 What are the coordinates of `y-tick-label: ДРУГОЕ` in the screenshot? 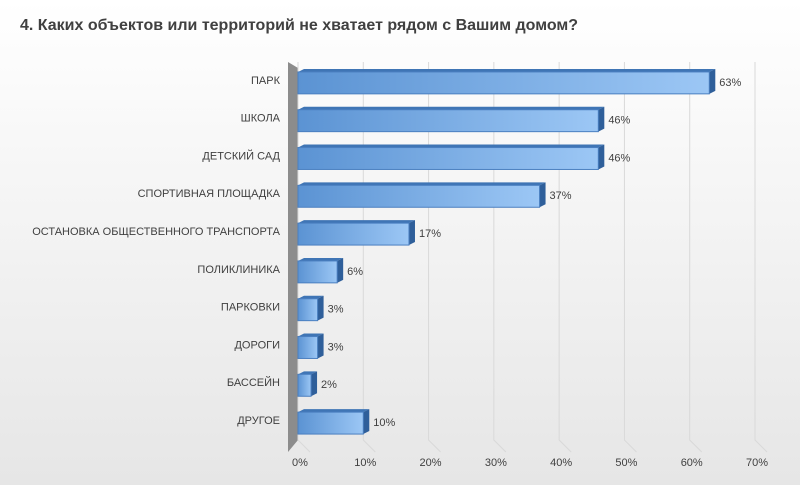 It's located at (258, 421).